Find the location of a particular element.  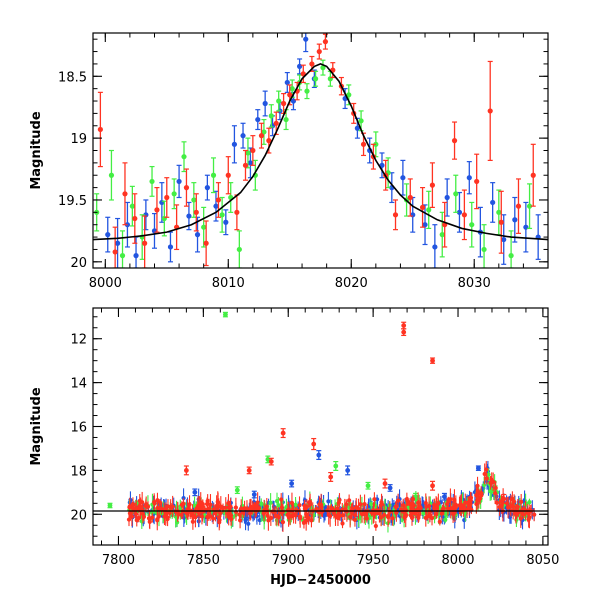

top-x-tick-label: 8010 is located at coordinates (228, 283).